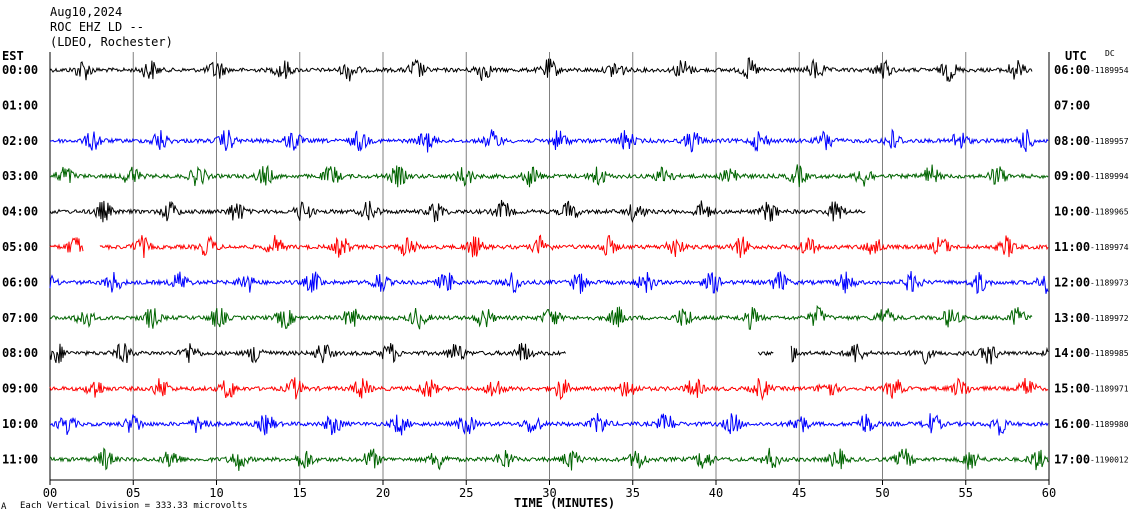 This screenshot has width=1130, height=519. Describe the element at coordinates (1072, 247) in the screenshot. I see `row-label-utc: 11:00` at that location.